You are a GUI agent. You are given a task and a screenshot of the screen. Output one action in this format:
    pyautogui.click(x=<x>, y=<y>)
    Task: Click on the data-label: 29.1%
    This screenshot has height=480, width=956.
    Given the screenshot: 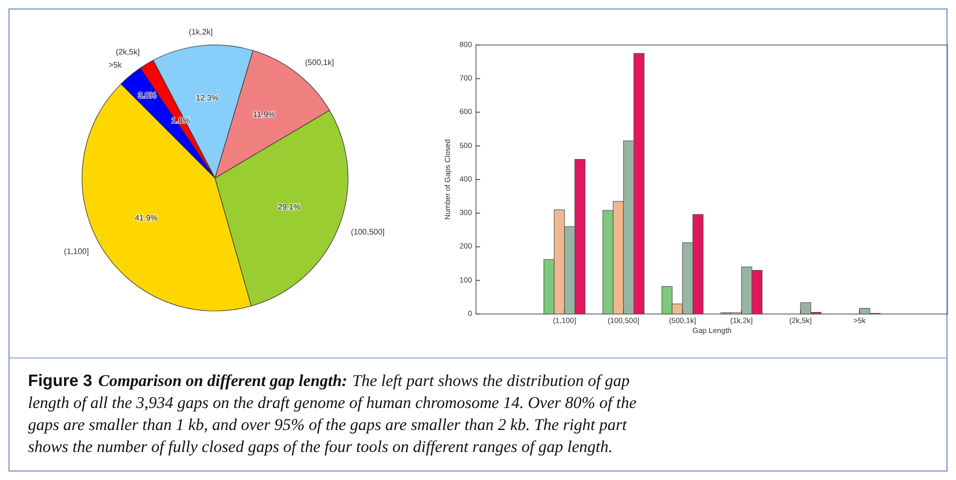 What is the action you would take?
    pyautogui.click(x=289, y=207)
    